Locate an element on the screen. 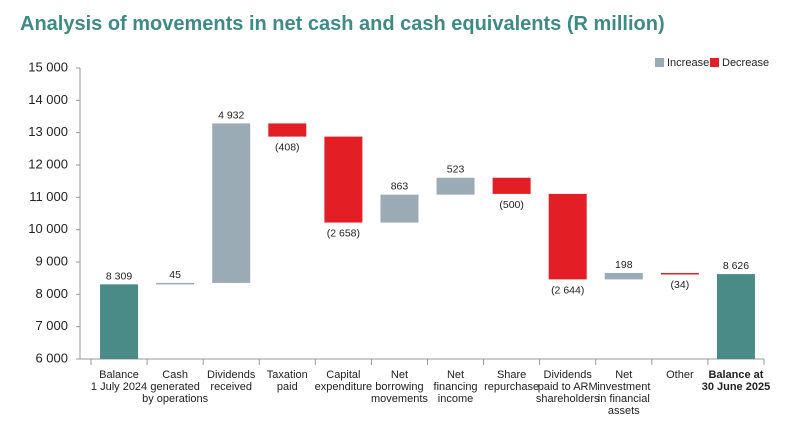 The width and height of the screenshot is (792, 435). x-tick-label-line: income is located at coordinates (455, 399).